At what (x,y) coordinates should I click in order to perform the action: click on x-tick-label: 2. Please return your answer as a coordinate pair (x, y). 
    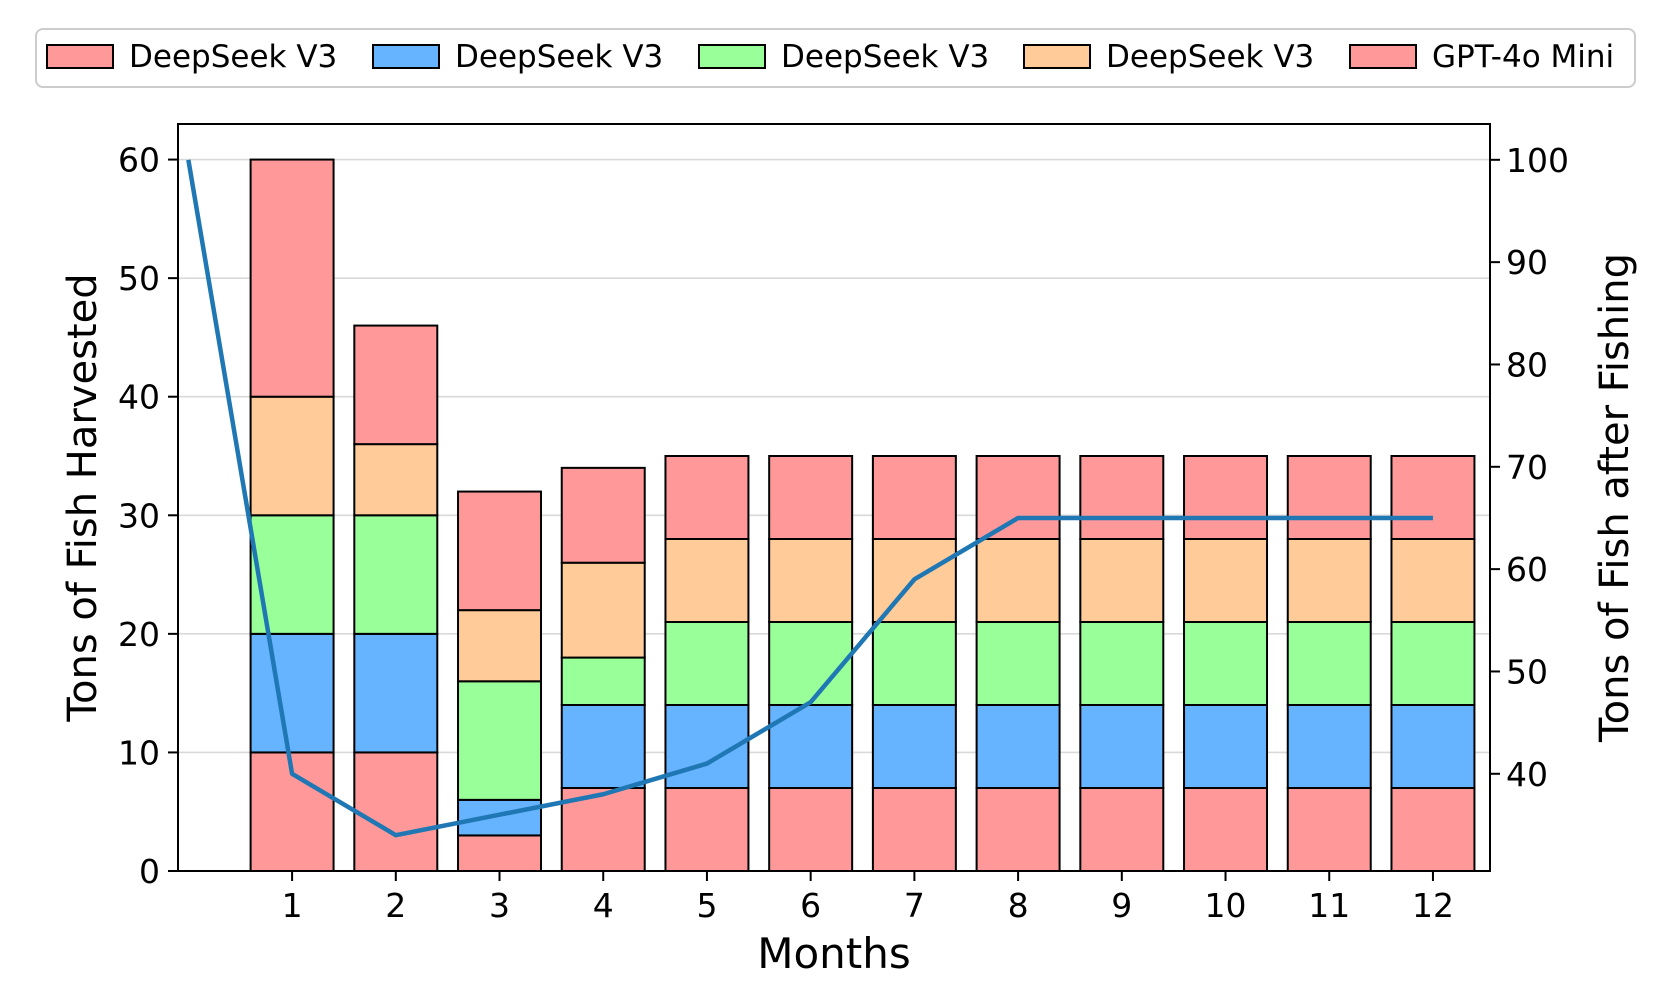
    Looking at the image, I should click on (395, 905).